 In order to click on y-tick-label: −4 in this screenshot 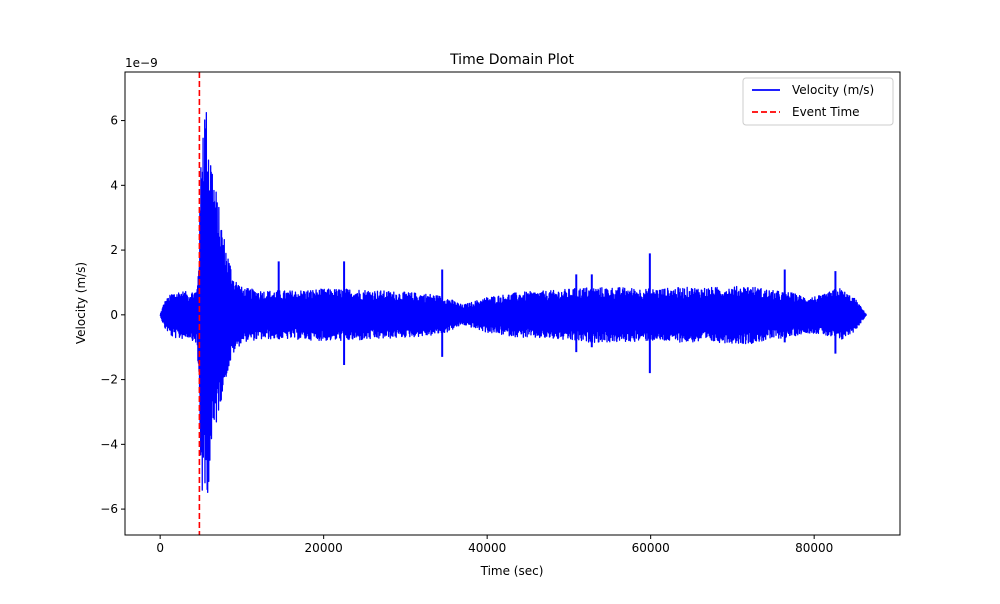, I will do `click(109, 444)`.